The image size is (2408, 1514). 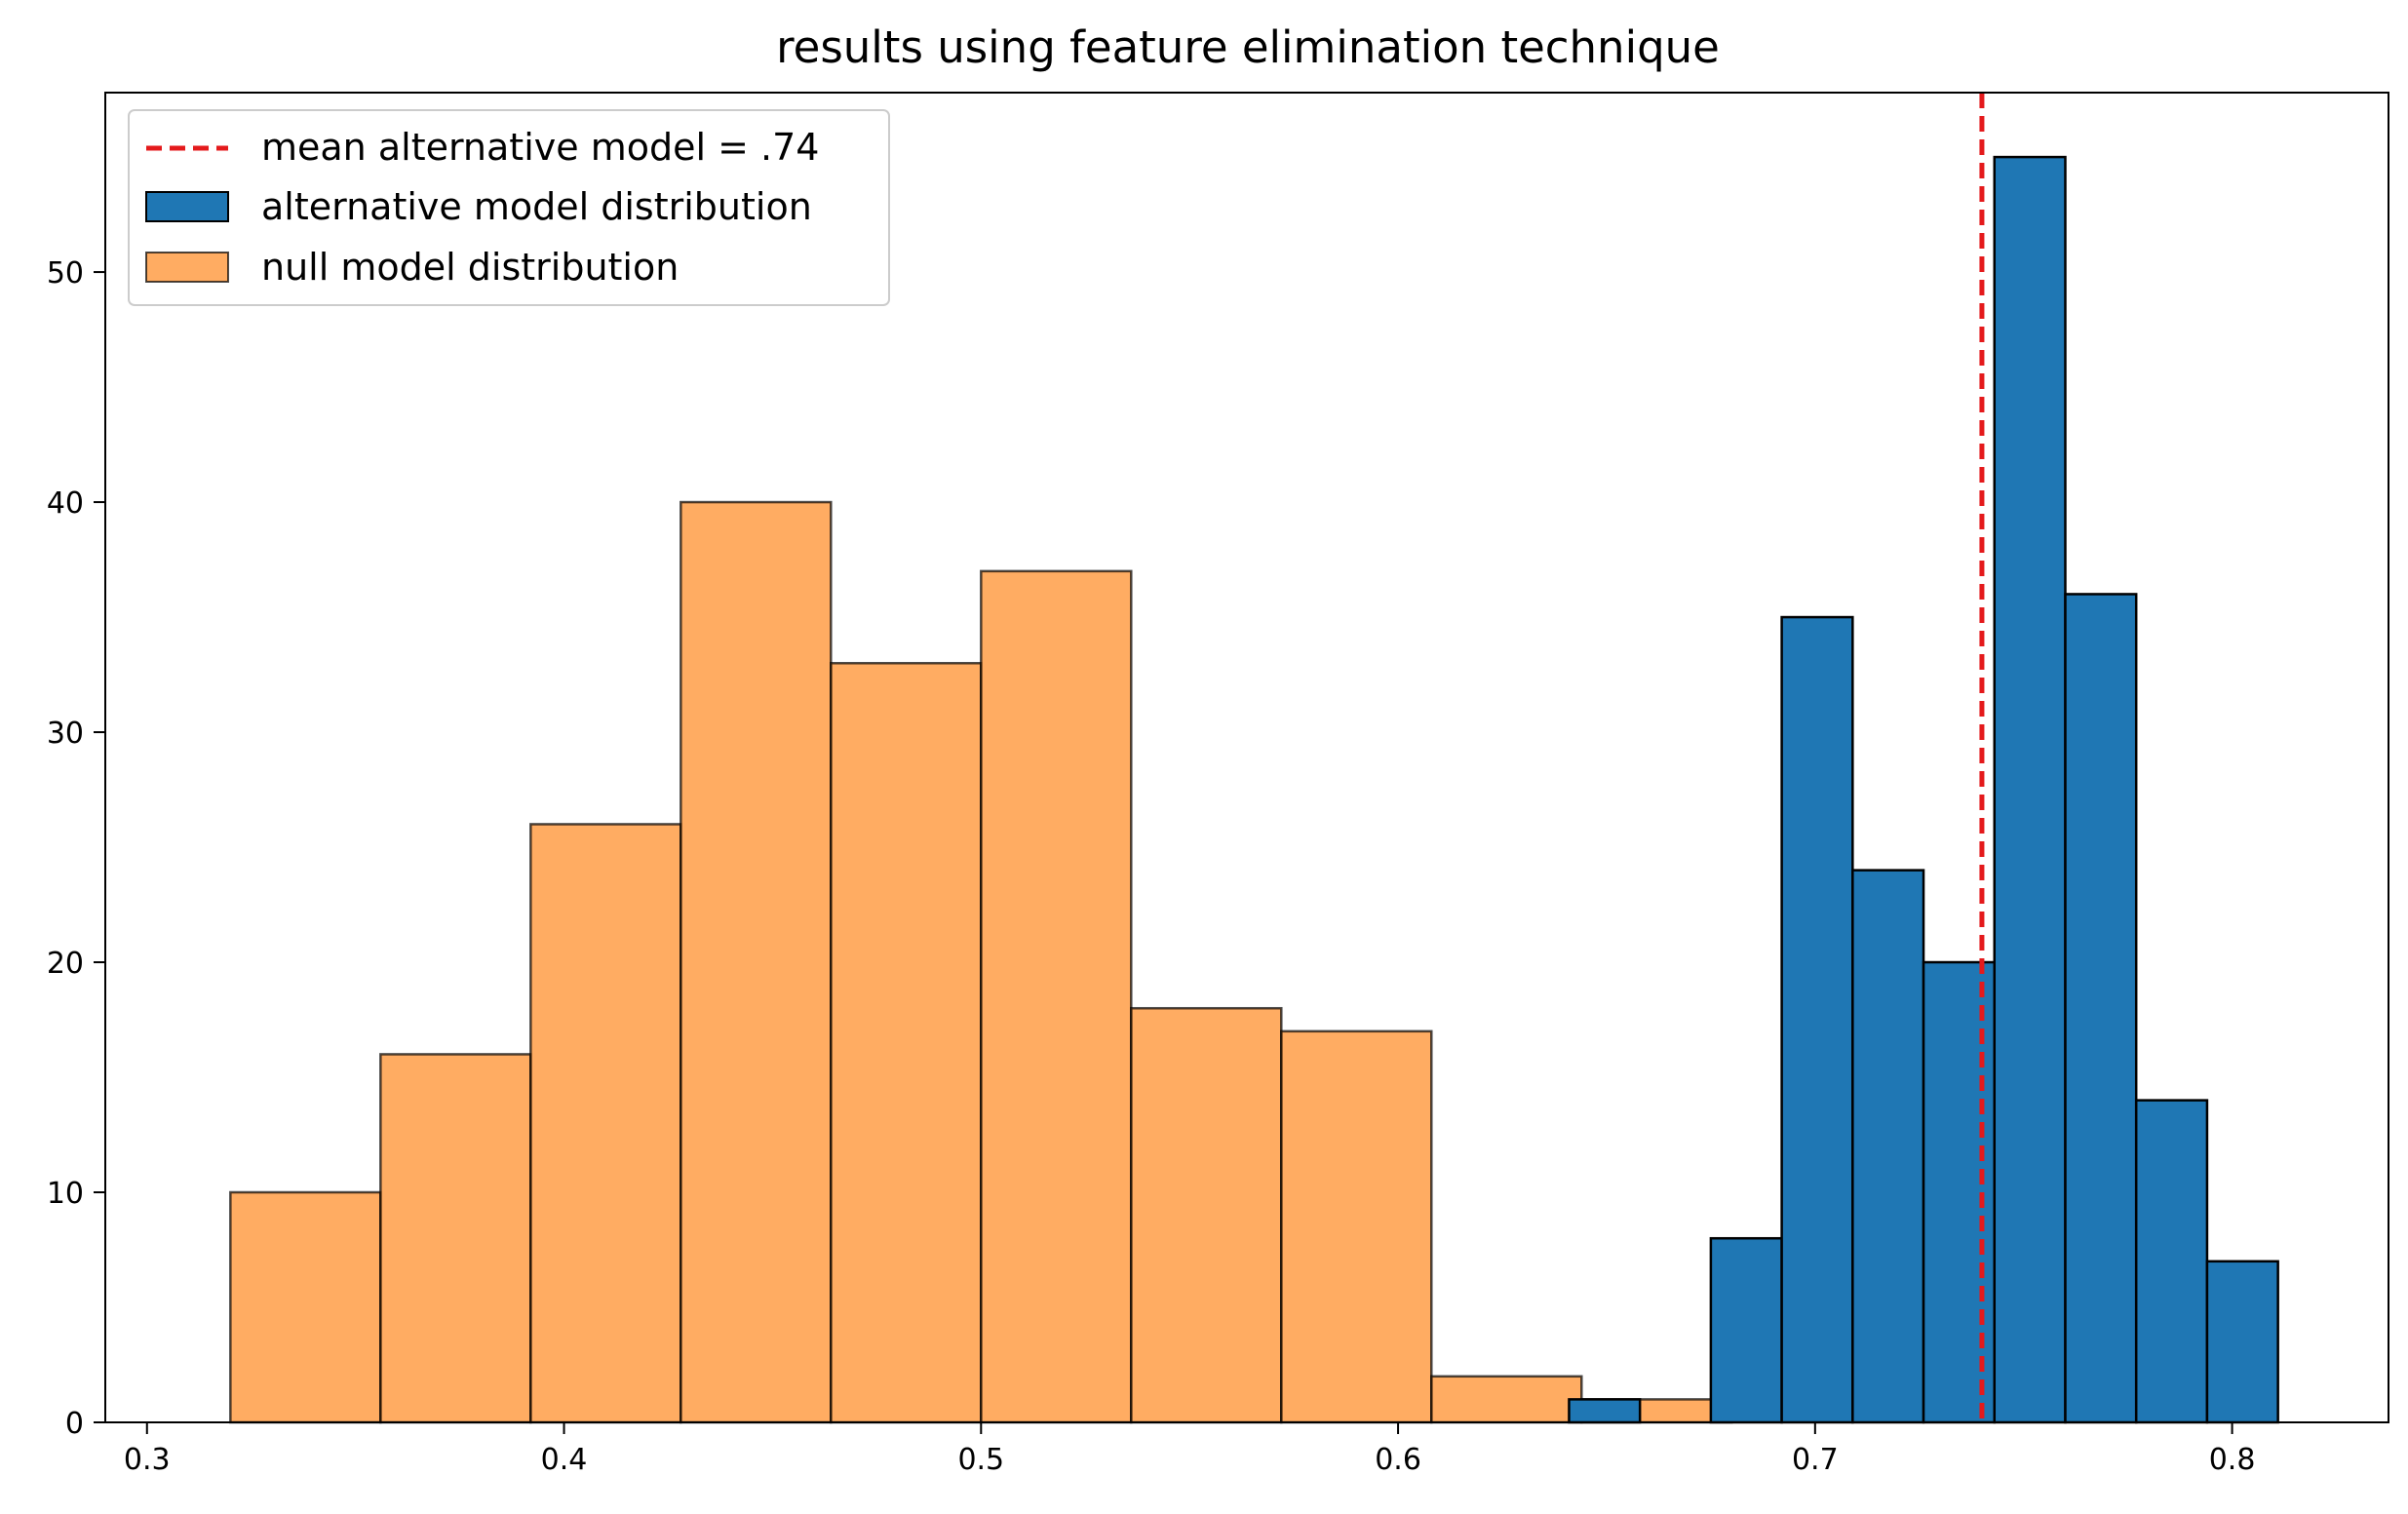 What do you see at coordinates (65, 1194) in the screenshot?
I see `y-tick-label: 10` at bounding box center [65, 1194].